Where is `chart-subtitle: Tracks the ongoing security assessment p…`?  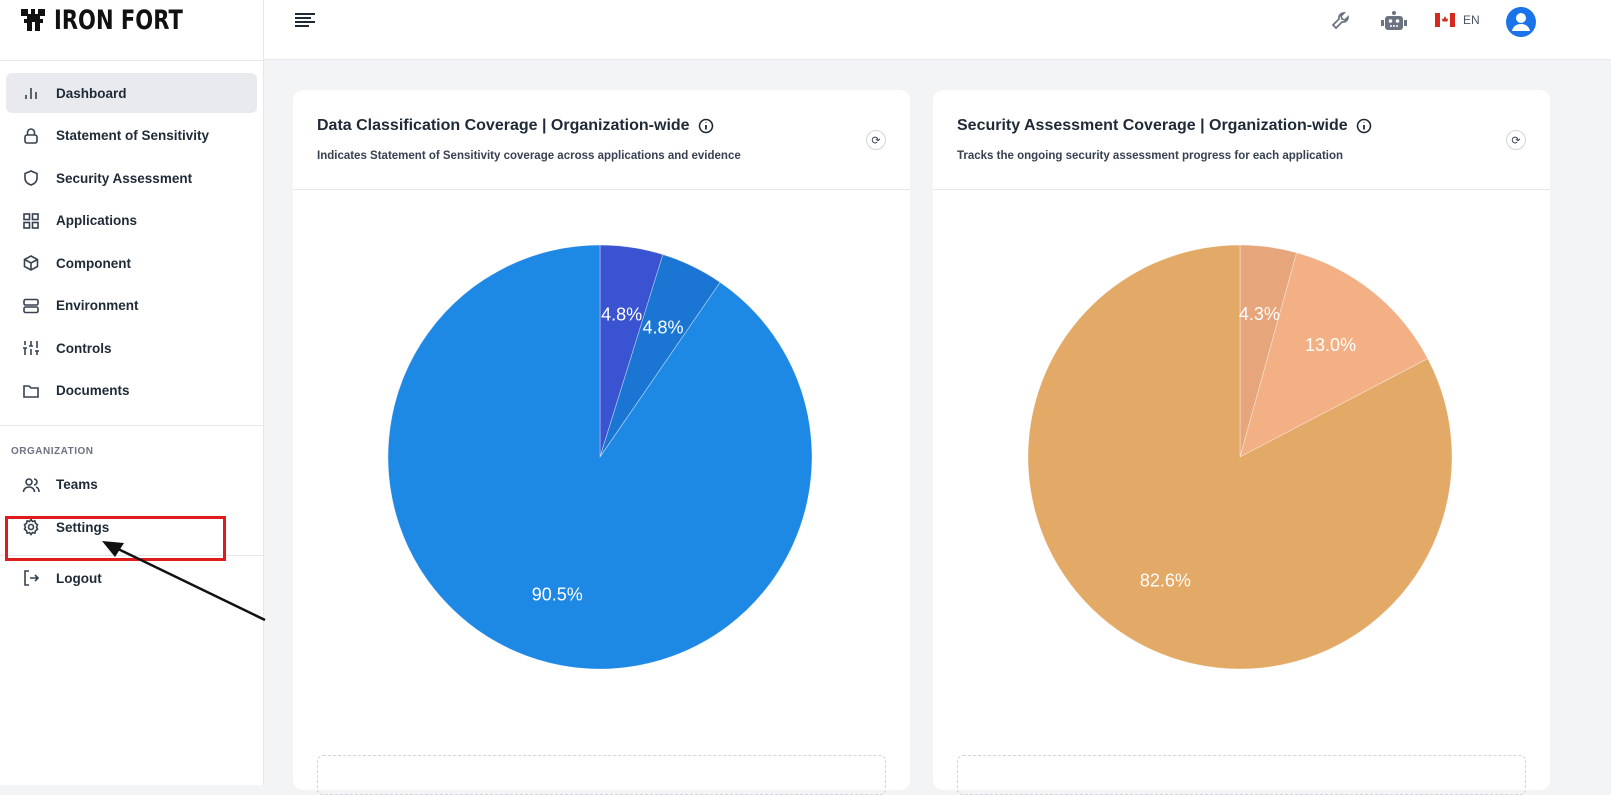
chart-subtitle: Tracks the ongoing security assessment p… is located at coordinates (1150, 156).